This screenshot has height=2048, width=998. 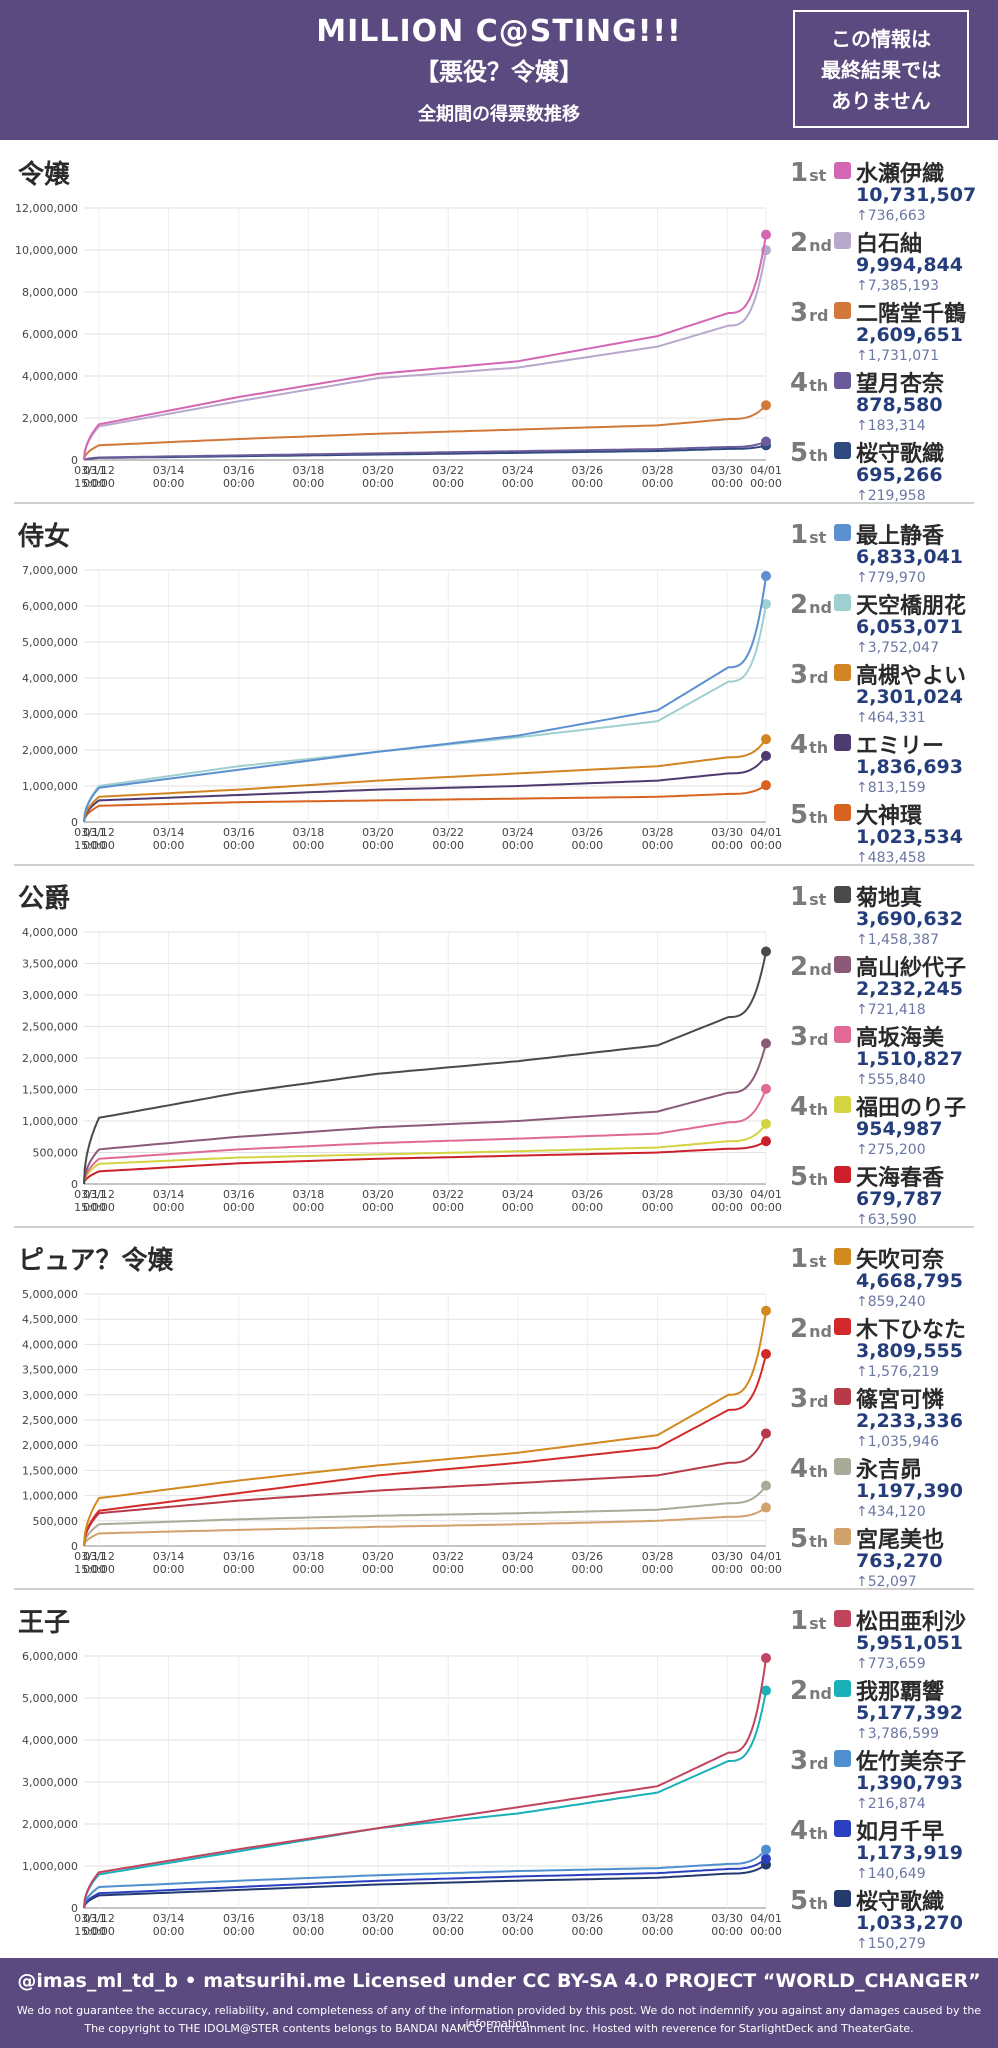 I want to click on vote-total: 1,510,827, so click(x=909, y=1059).